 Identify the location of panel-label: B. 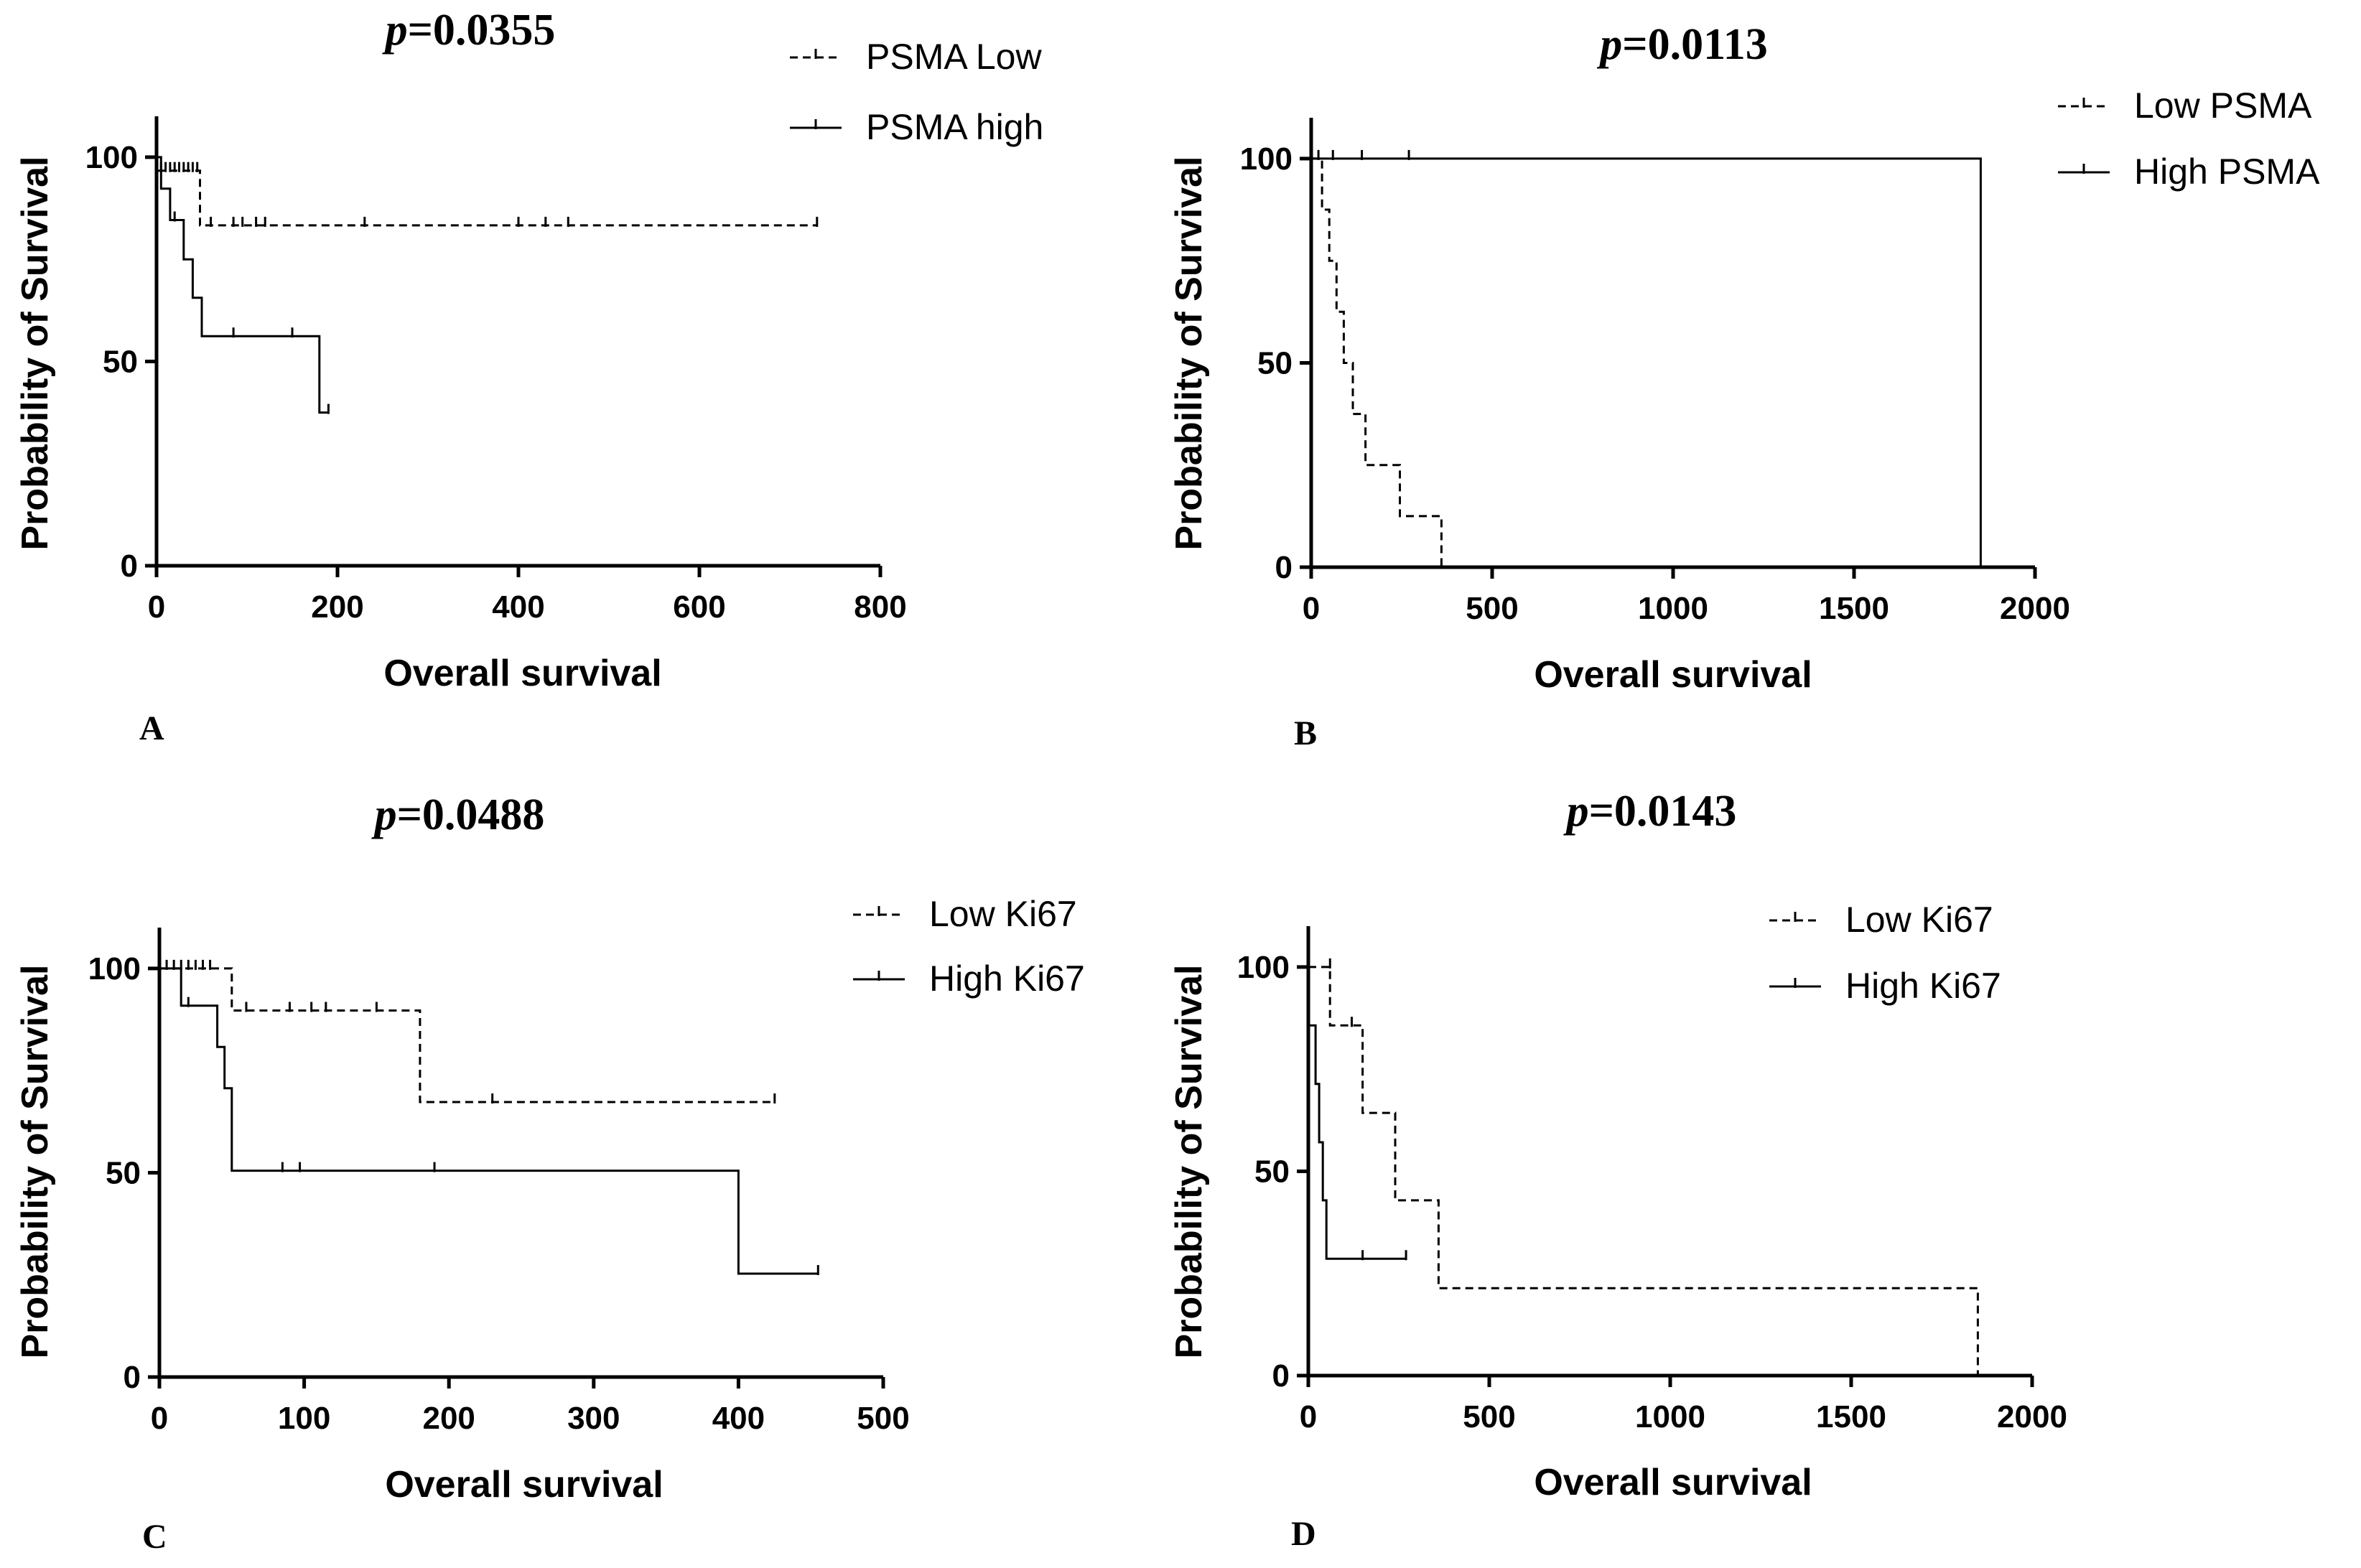
(1305, 733).